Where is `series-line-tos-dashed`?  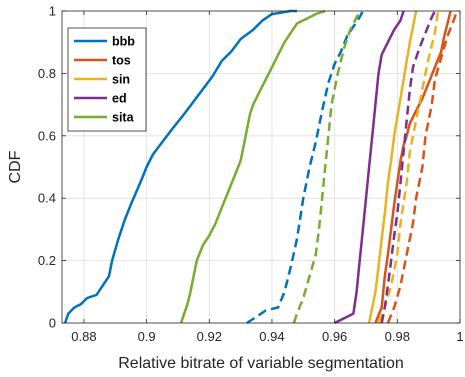
series-line-tos-dashed is located at coordinates (422, 167).